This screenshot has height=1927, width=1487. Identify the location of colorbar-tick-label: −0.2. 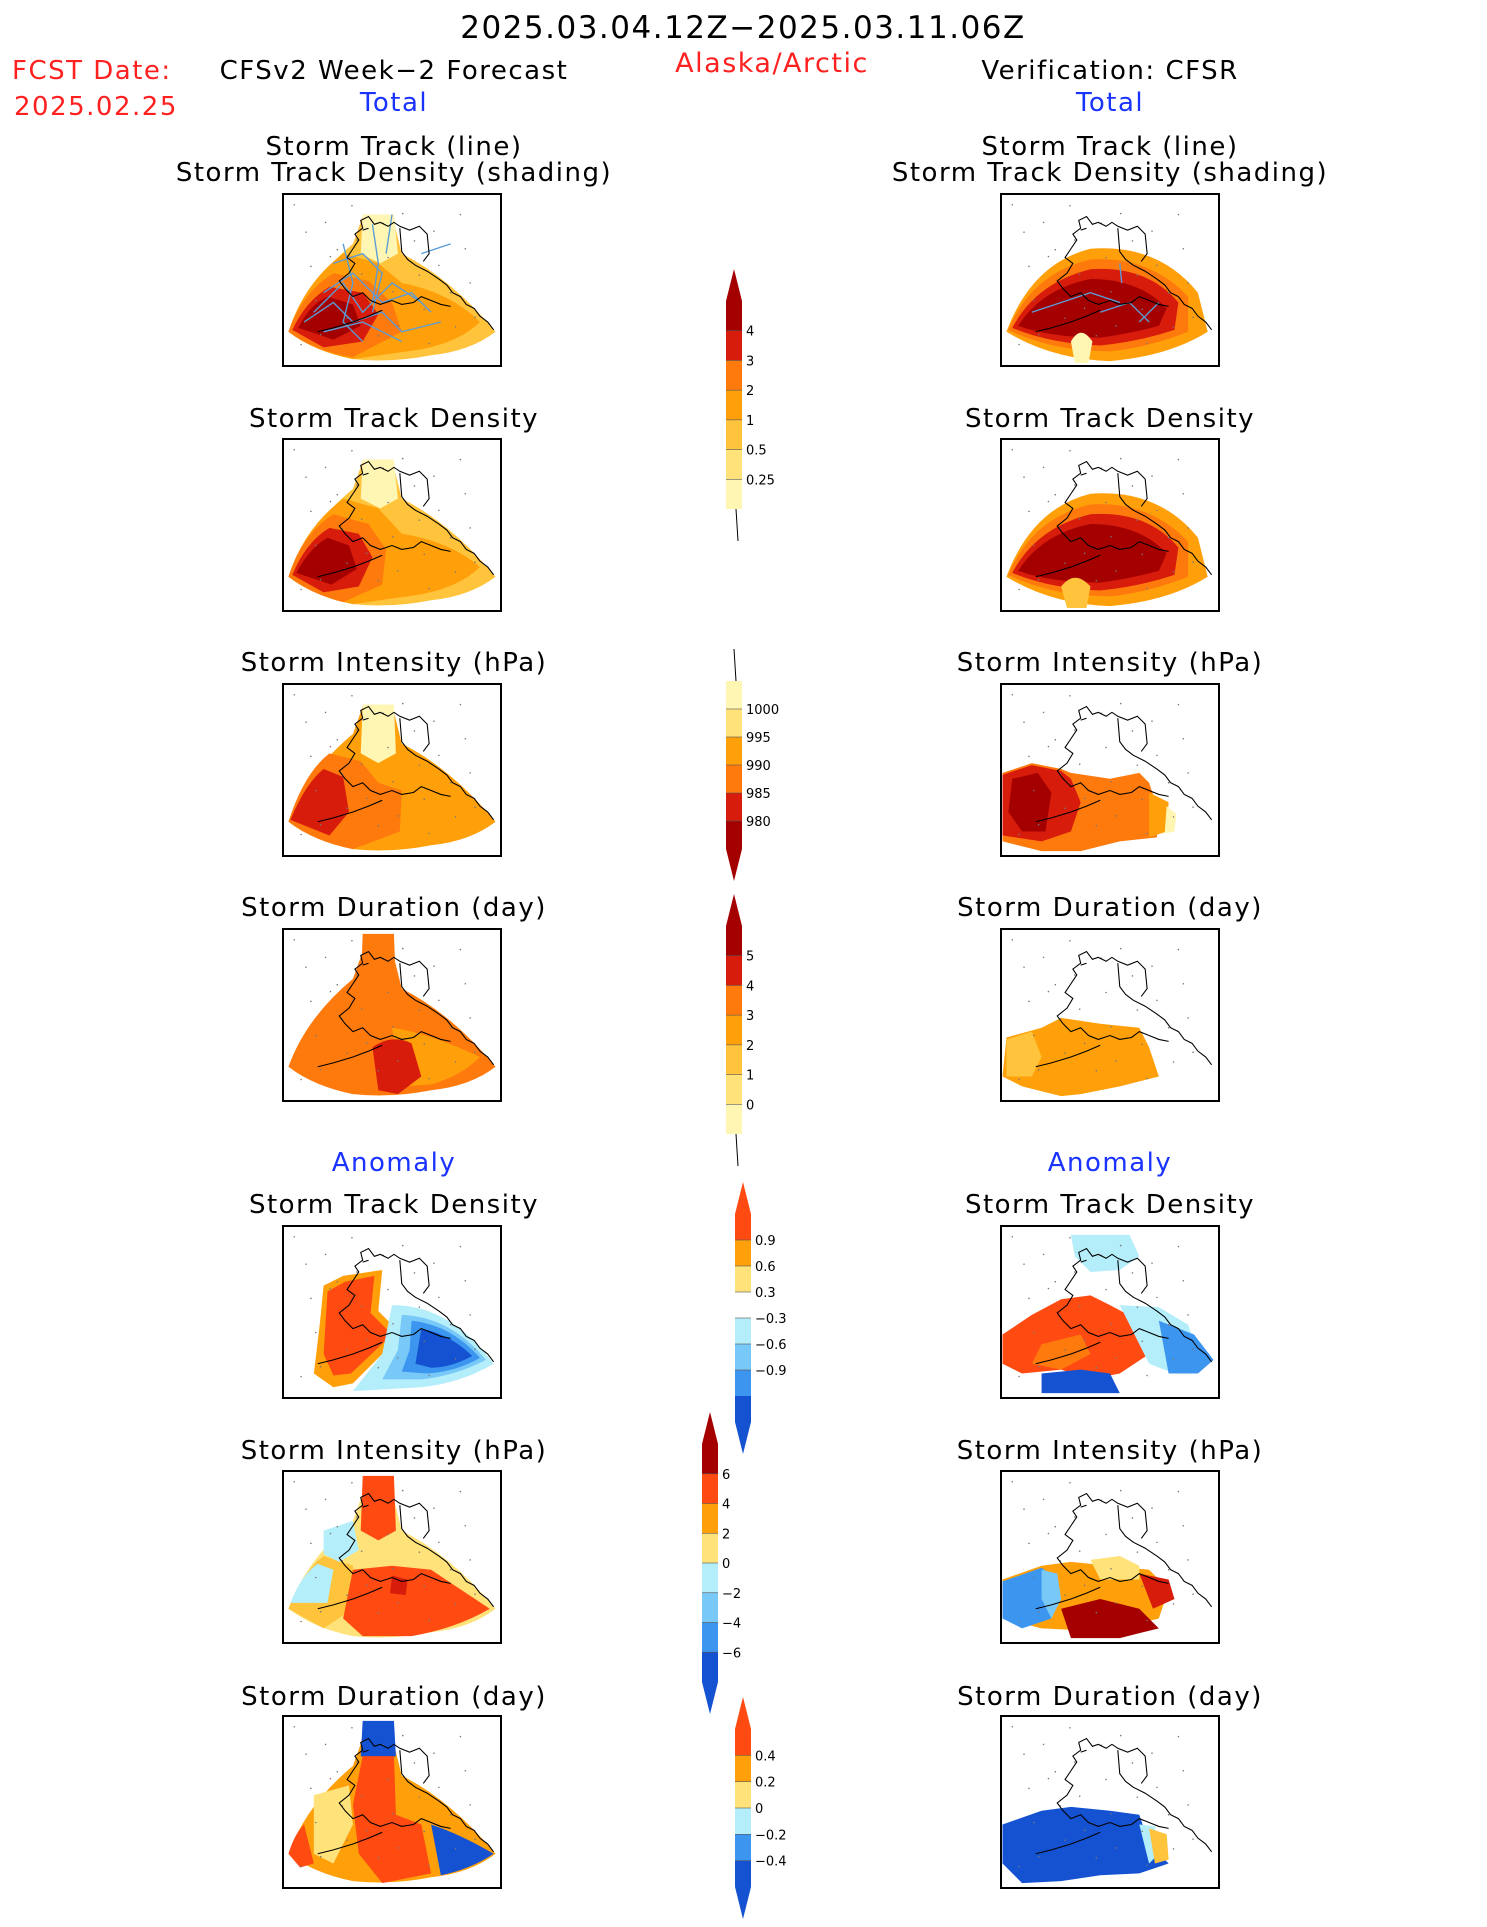
(771, 1835).